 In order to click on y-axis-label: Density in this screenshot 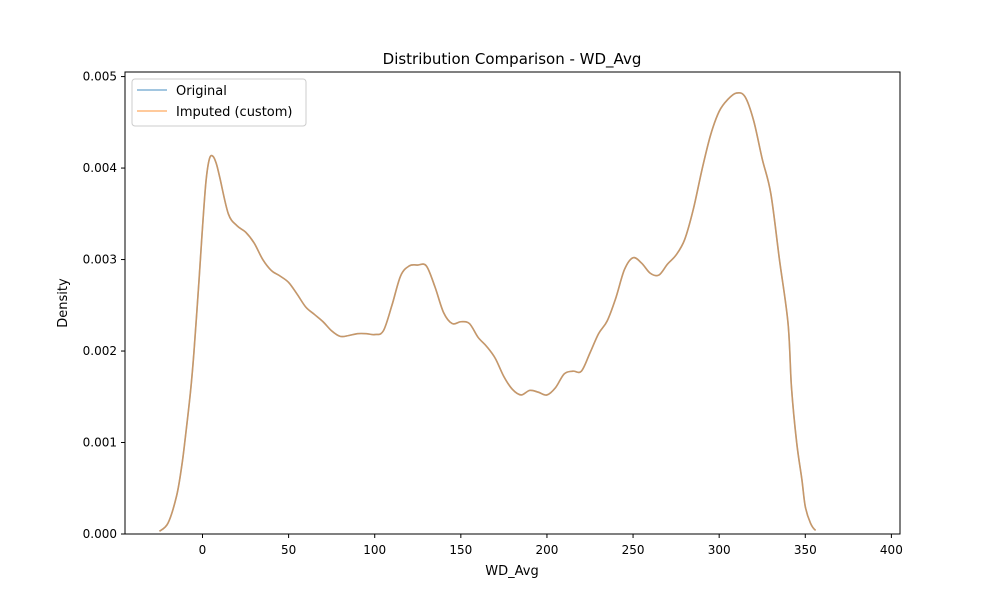, I will do `click(63, 303)`.